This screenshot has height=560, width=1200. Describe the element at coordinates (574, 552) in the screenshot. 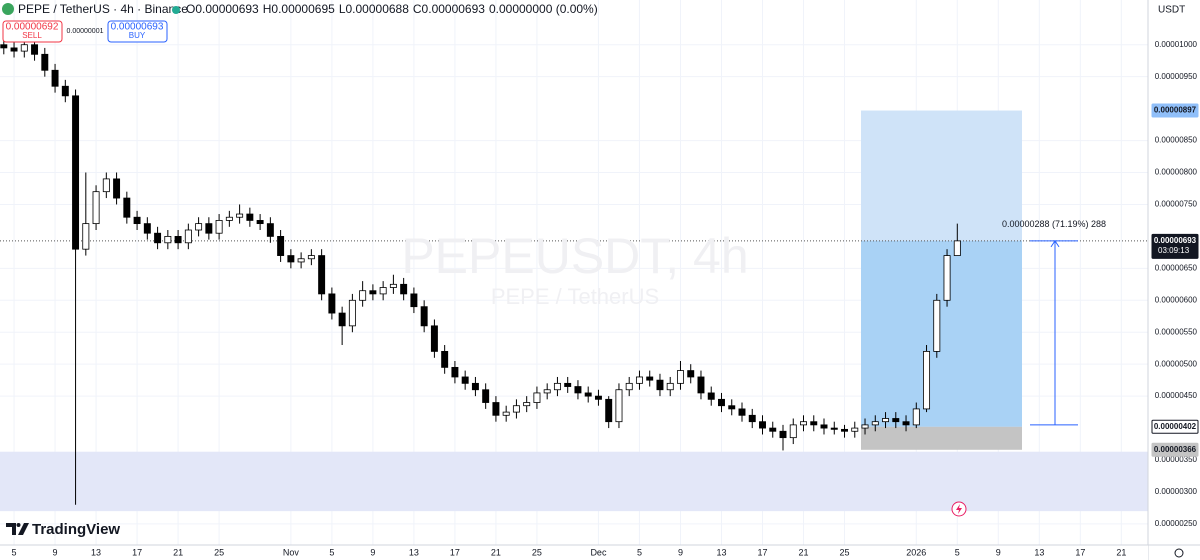

I see `time-axis` at that location.